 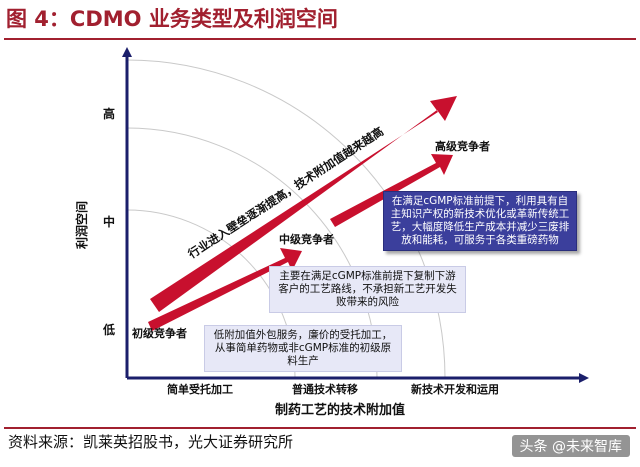 I want to click on watermark: 头条 @未来智库, so click(x=570, y=446).